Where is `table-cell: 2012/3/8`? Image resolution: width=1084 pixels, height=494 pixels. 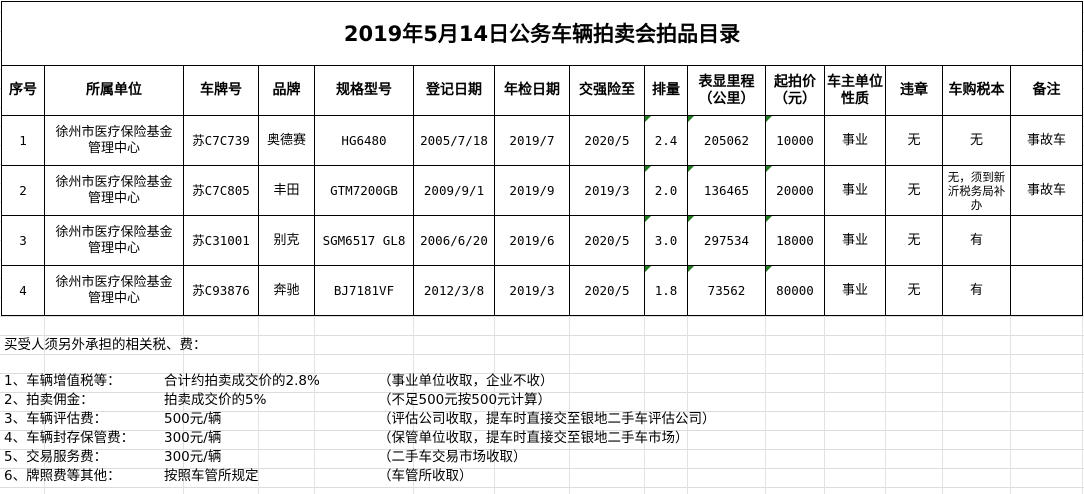
table-cell: 2012/3/8 is located at coordinates (454, 290).